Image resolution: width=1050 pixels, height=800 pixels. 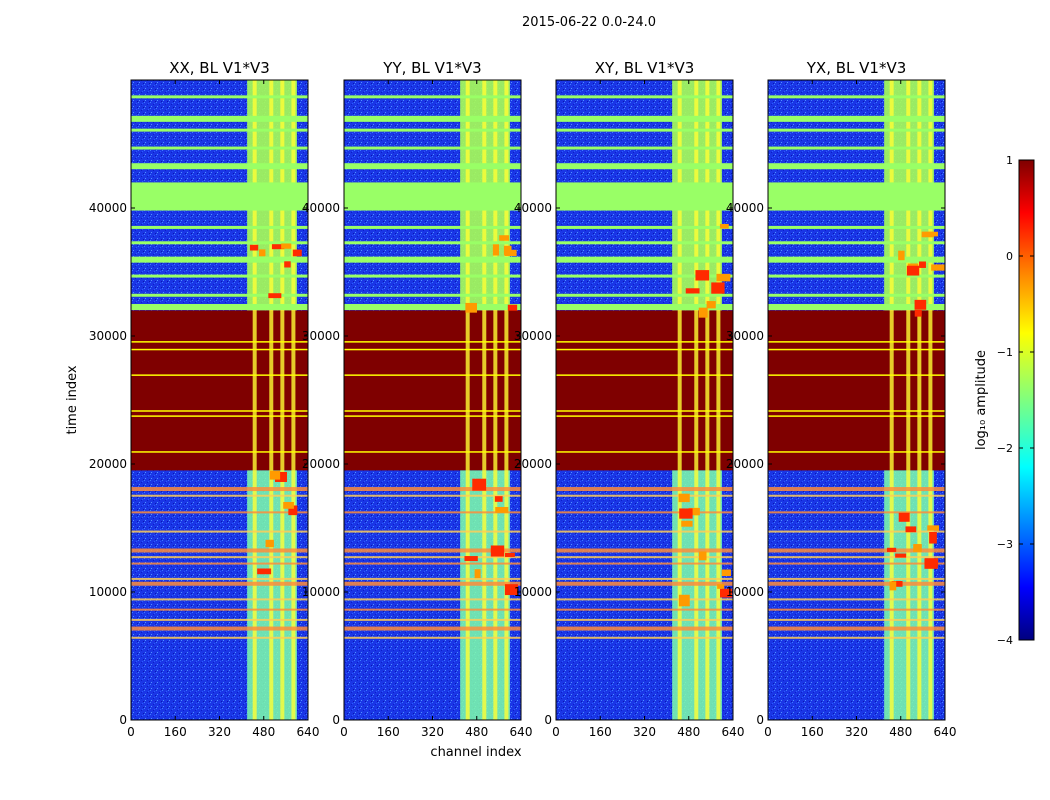 I want to click on y-tick-label: 10000, so click(x=321, y=592).